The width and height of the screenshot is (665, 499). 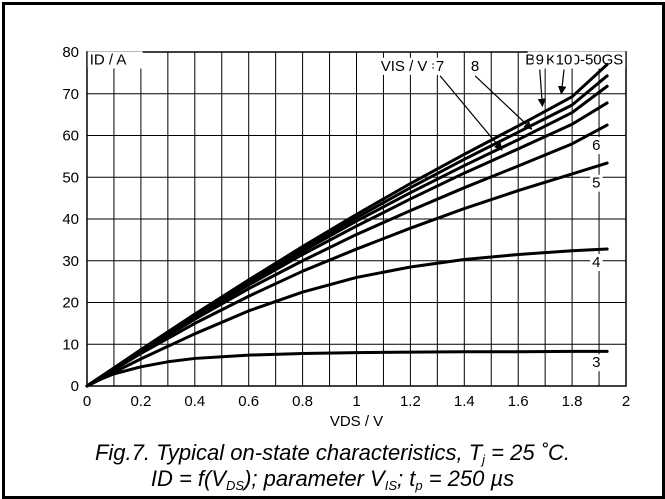 What do you see at coordinates (140, 401) in the screenshot?
I see `x-tick-label: 0.2` at bounding box center [140, 401].